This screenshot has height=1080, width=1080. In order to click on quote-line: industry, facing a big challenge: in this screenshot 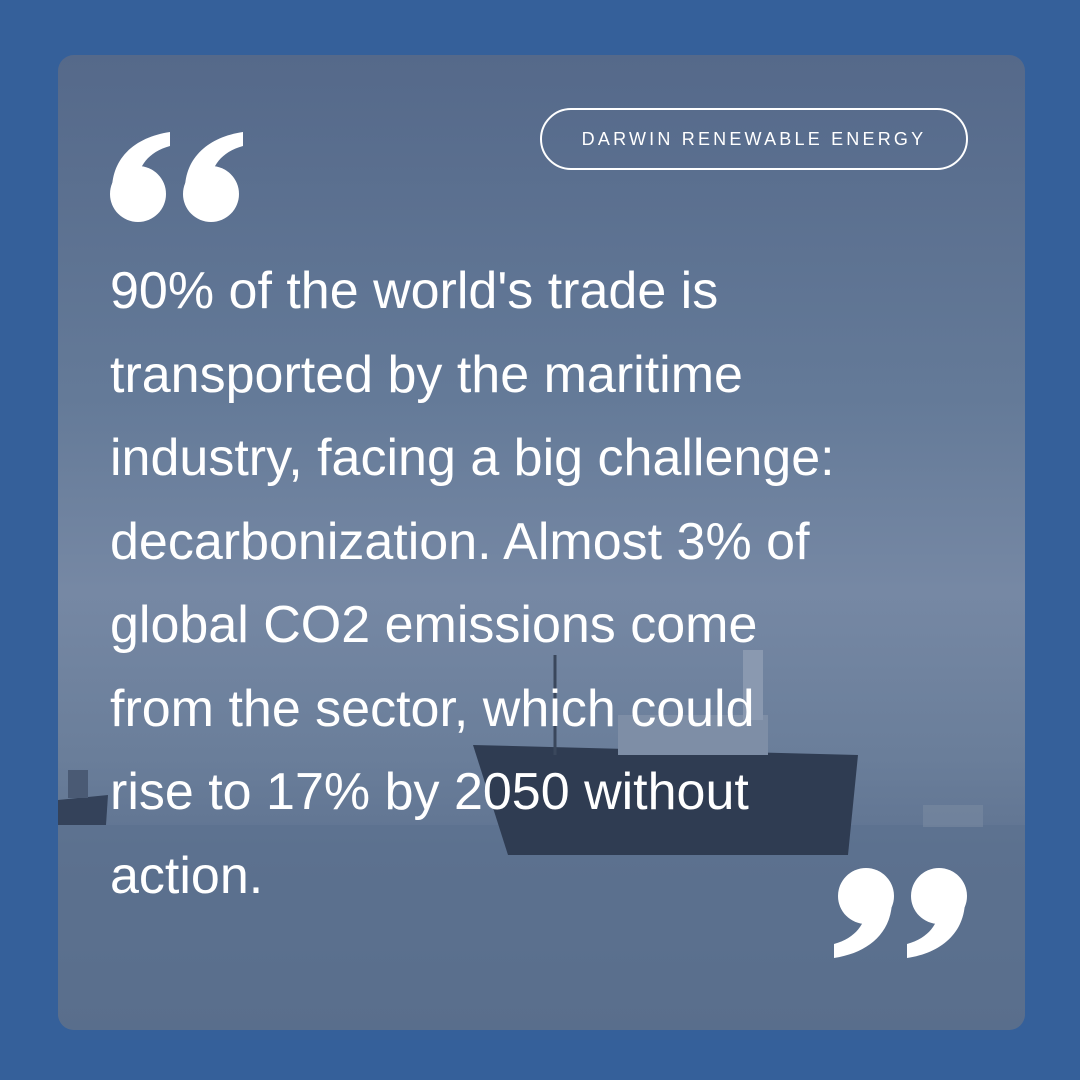, I will do `click(472, 458)`.